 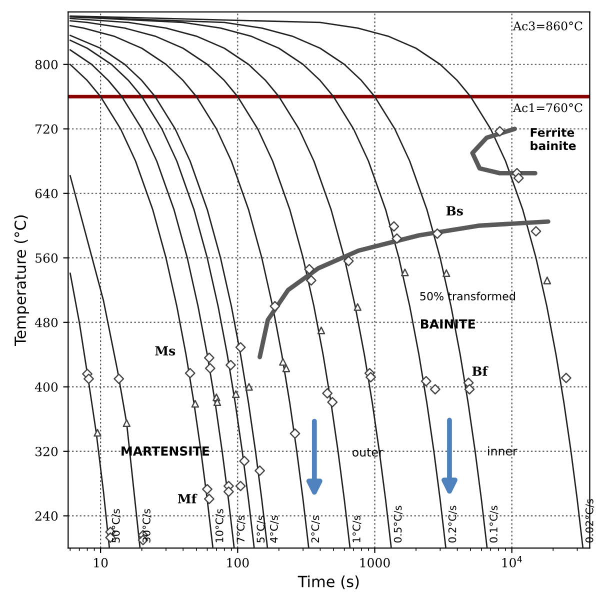 I want to click on y-tick-label: 560, so click(x=47, y=258).